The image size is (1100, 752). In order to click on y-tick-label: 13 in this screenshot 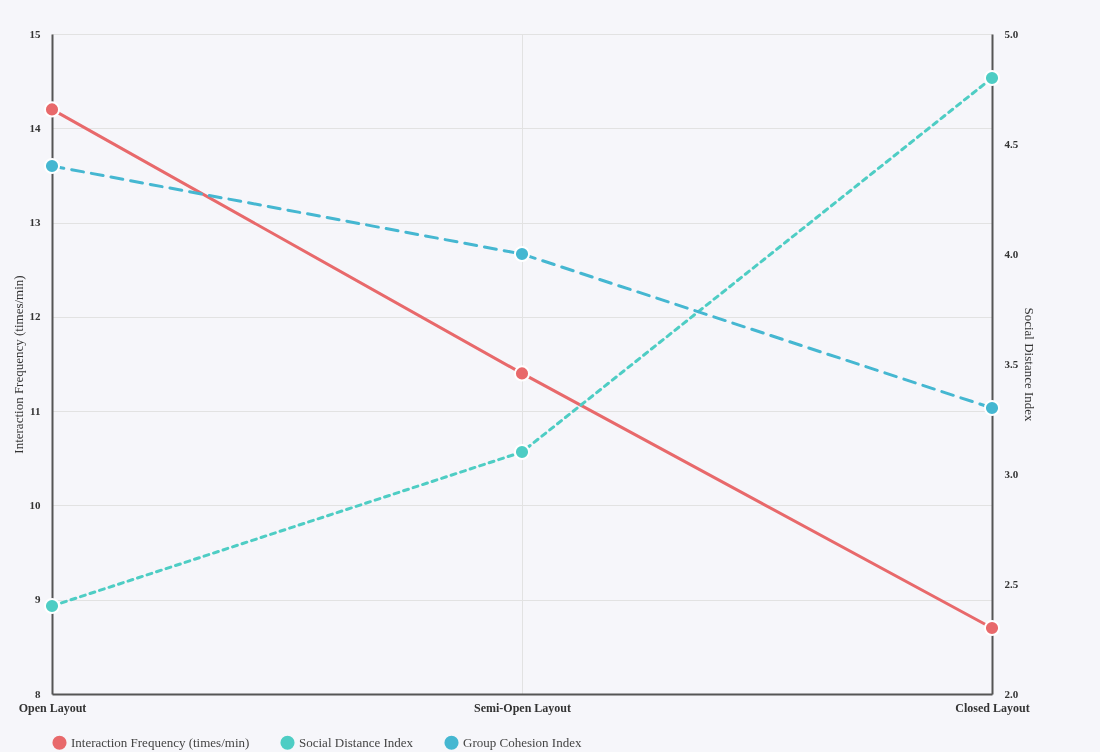, I will do `click(35, 222)`.